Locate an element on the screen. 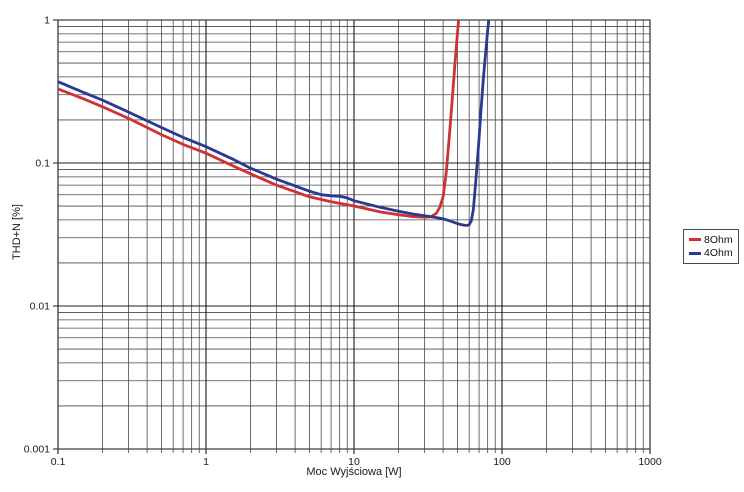 This screenshot has height=492, width=744. x-tick-label: 0.1 is located at coordinates (58, 462).